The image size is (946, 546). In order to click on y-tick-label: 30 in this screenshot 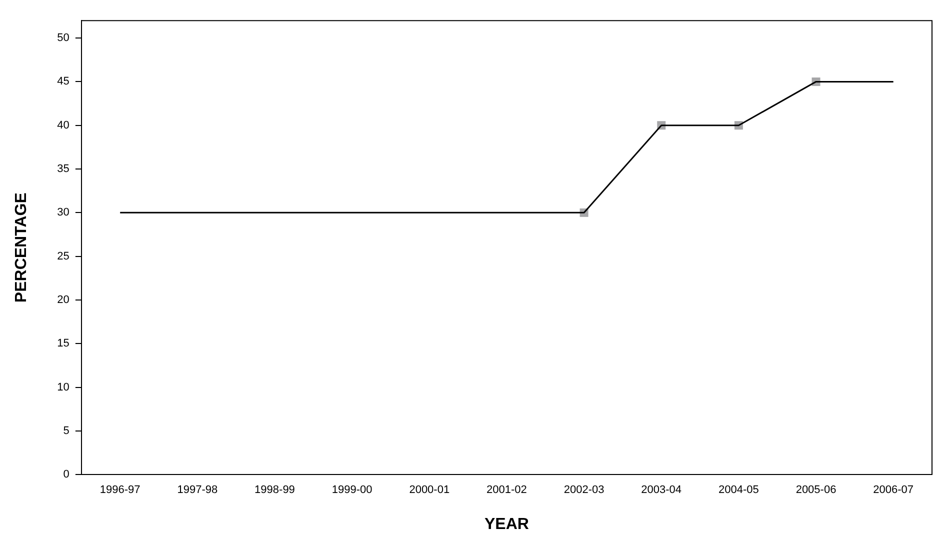, I will do `click(63, 212)`.